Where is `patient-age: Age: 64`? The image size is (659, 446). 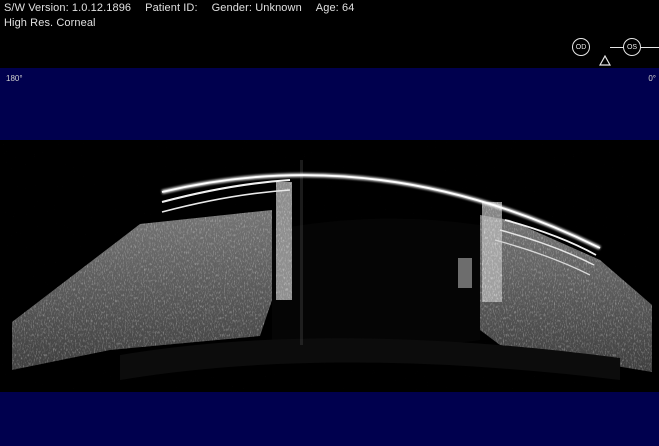 patient-age: Age: 64 is located at coordinates (335, 8).